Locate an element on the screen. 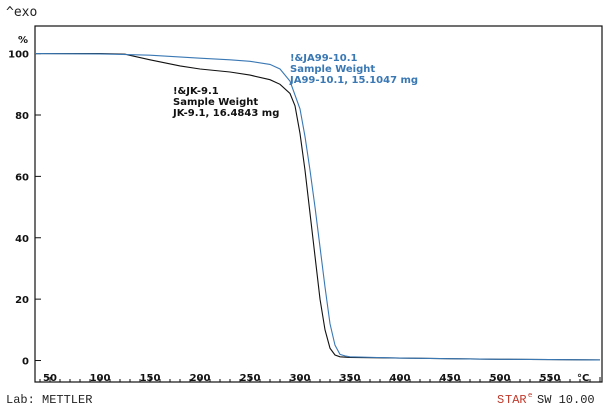  annotation-line: !&JA99-10.1 is located at coordinates (324, 58).